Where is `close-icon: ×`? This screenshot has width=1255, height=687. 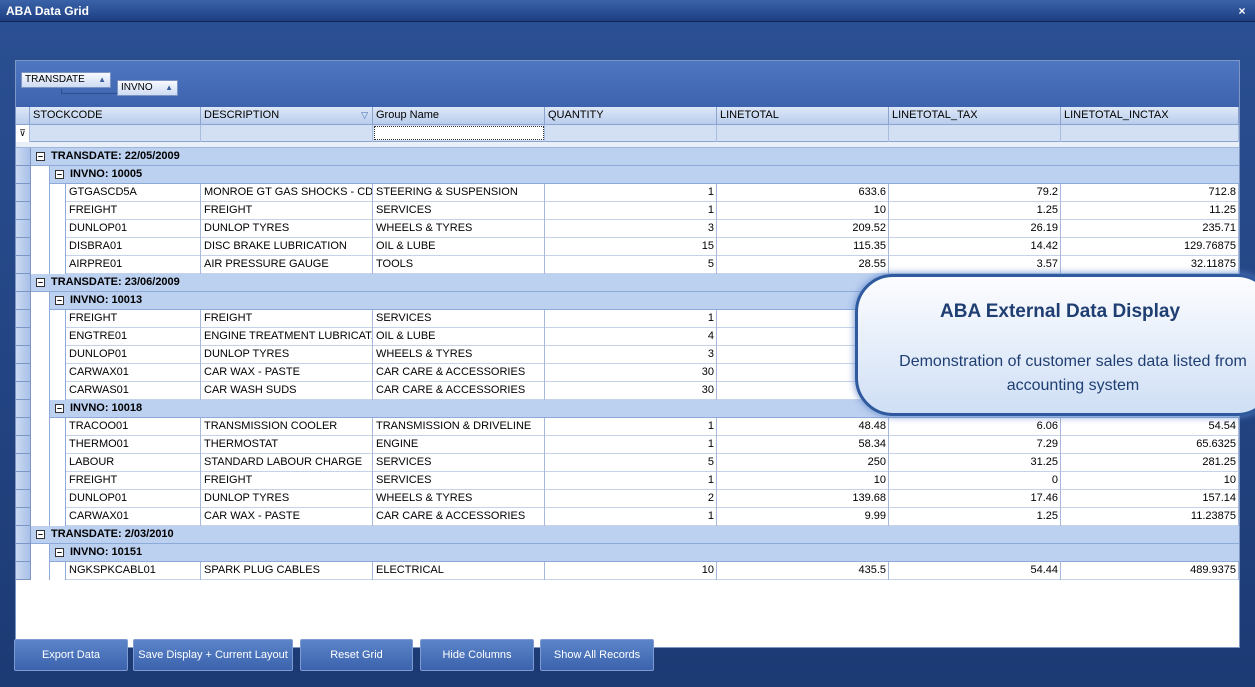
close-icon: × is located at coordinates (1242, 11).